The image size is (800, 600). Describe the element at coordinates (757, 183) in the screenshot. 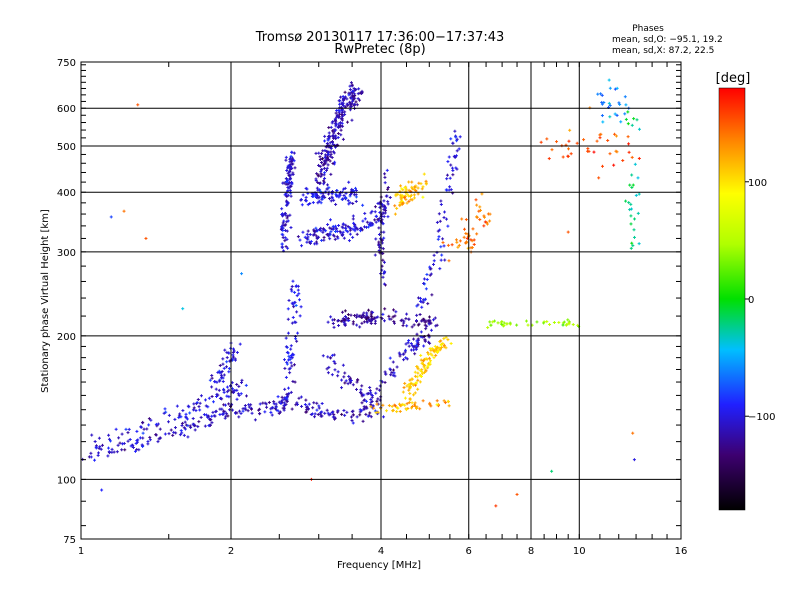

I see `colorbar-tick-label: 100` at that location.